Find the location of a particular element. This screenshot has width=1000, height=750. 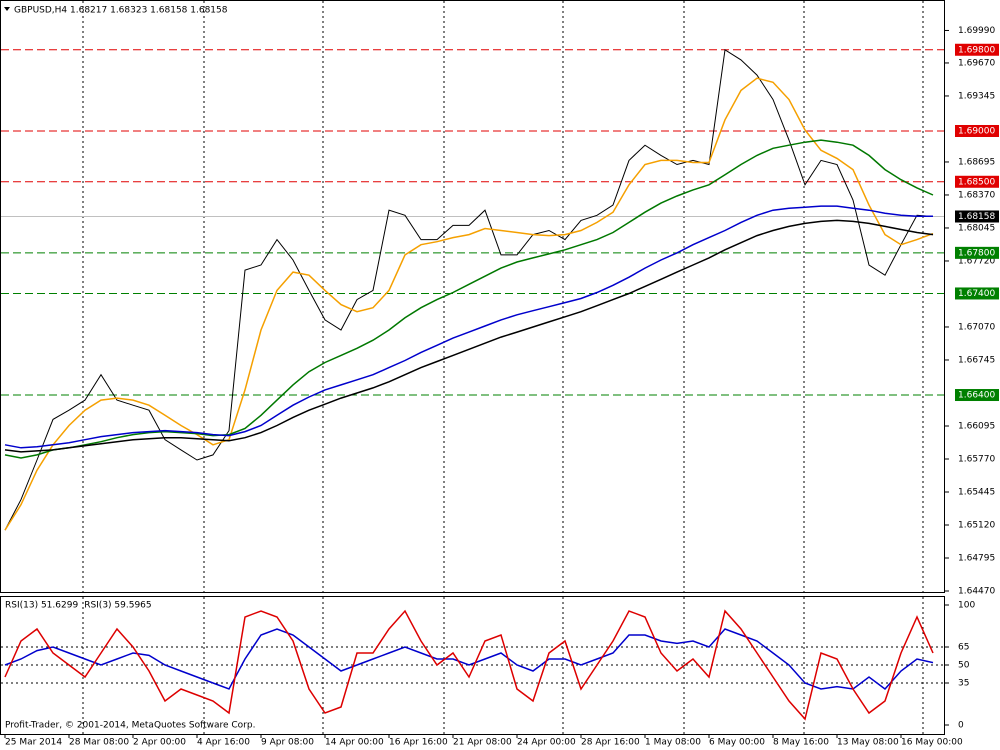

level-label: 1.68500 is located at coordinates (976, 182).